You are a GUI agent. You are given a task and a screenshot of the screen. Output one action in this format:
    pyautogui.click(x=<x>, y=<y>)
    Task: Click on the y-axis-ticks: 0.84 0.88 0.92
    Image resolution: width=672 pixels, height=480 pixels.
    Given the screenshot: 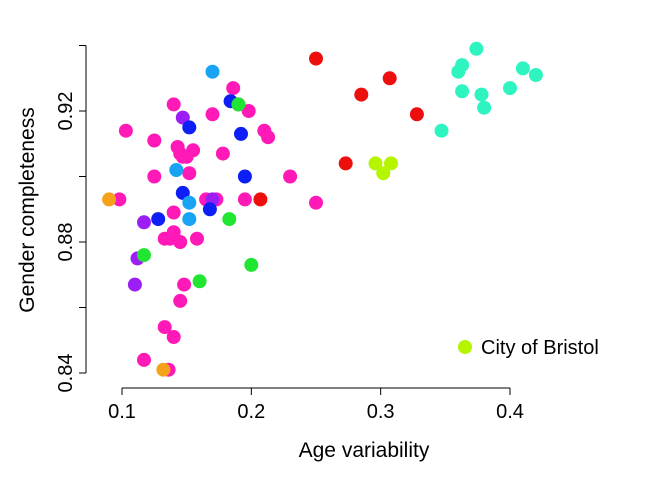 What is the action you would take?
    pyautogui.click(x=70, y=219)
    